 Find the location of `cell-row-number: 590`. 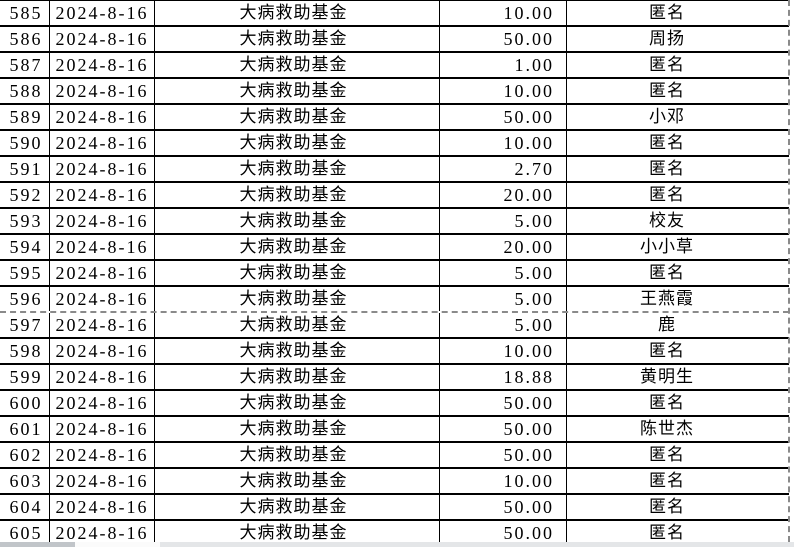

cell-row-number: 590 is located at coordinates (25, 143).